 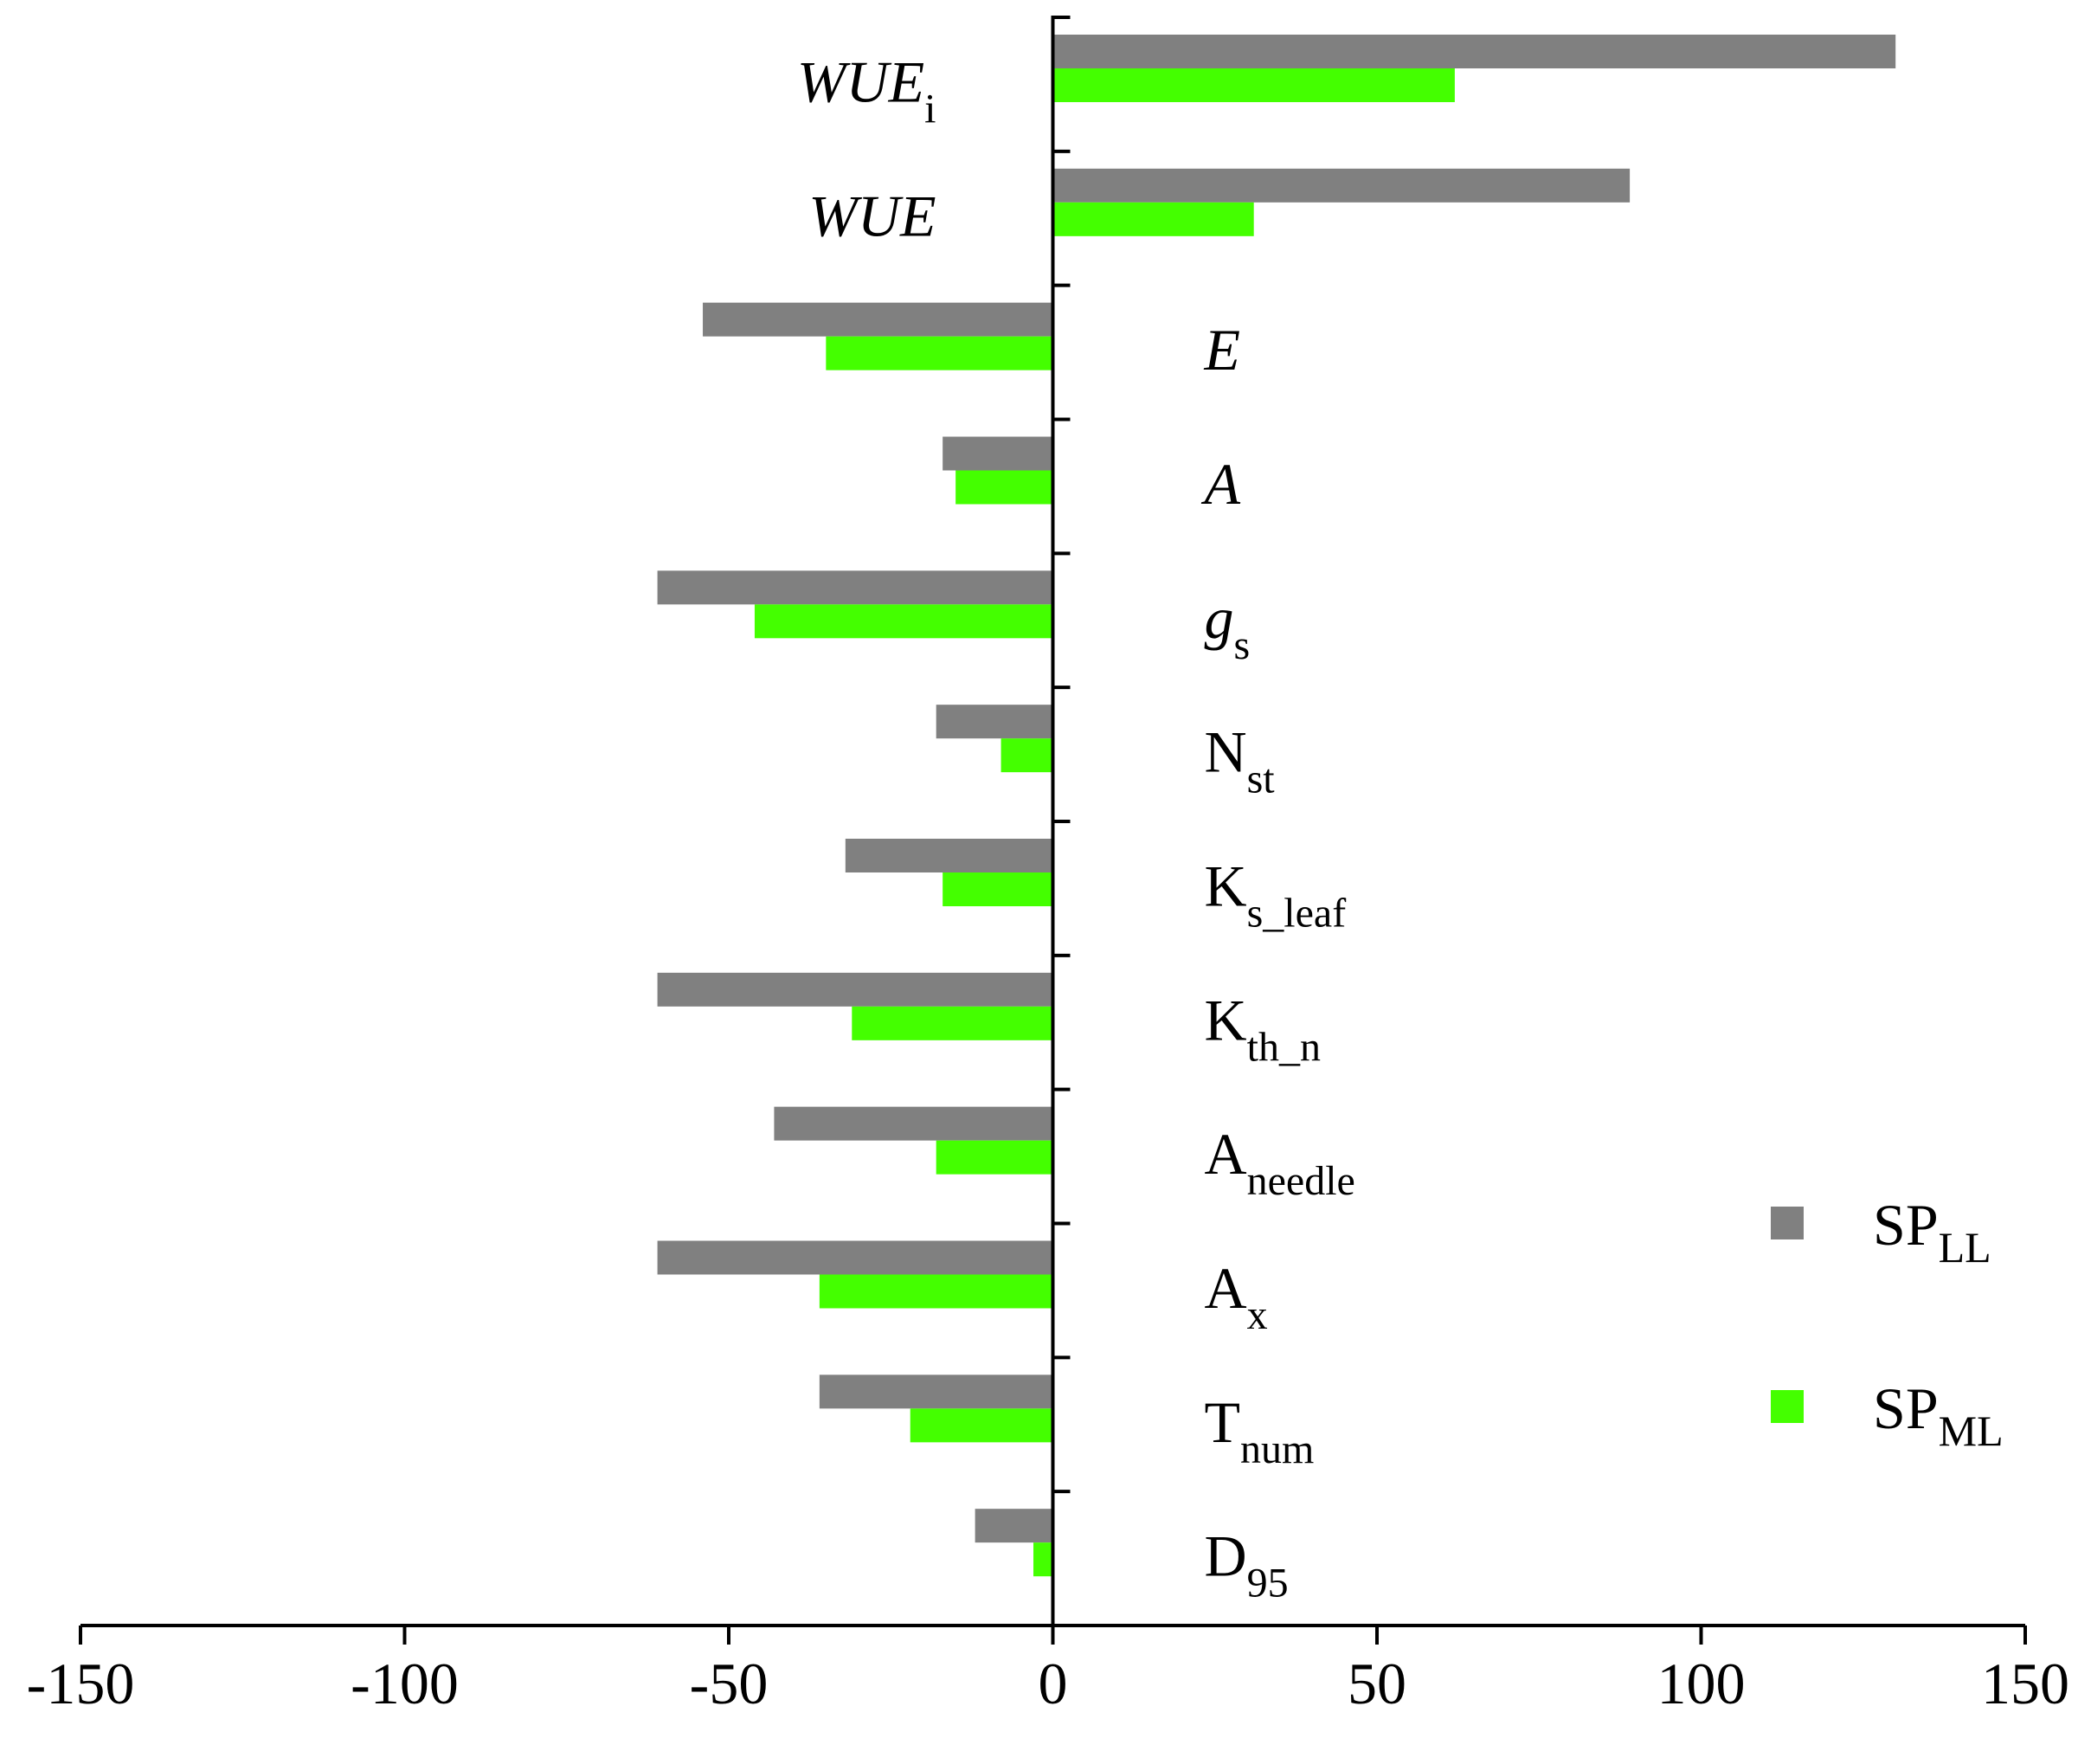 What do you see at coordinates (81, 1683) in the screenshot?
I see `x-tick-label: -150` at bounding box center [81, 1683].